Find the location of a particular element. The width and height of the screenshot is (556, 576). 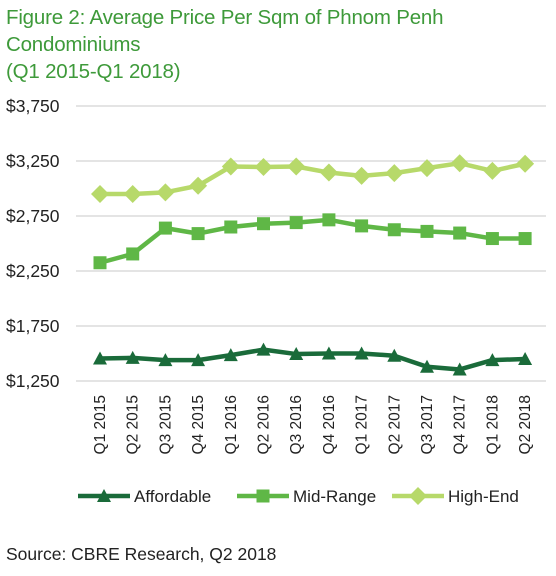

point-affordable-q3-2017 is located at coordinates (427, 366).